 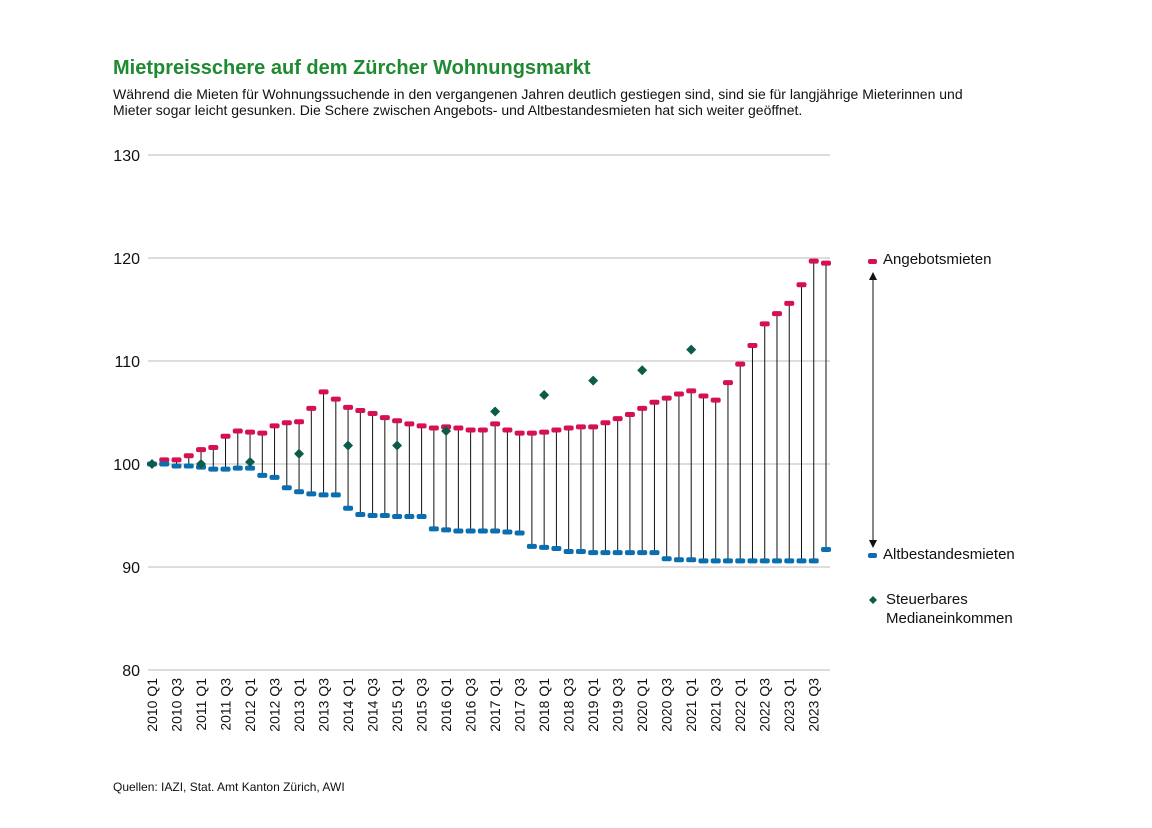 What do you see at coordinates (544, 705) in the screenshot?
I see `x-tick-label: 2018 Q1` at bounding box center [544, 705].